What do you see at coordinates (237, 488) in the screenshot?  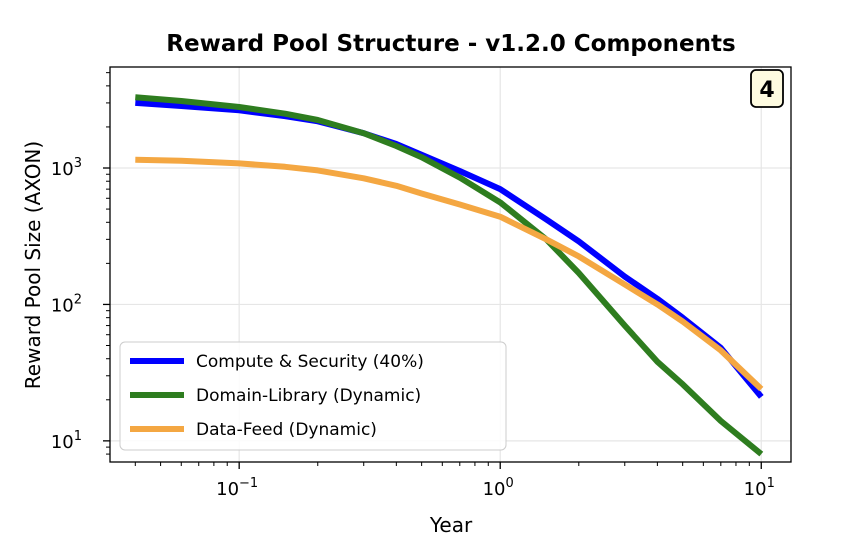 I see `x-tick-label: 10⁻¹` at bounding box center [237, 488].